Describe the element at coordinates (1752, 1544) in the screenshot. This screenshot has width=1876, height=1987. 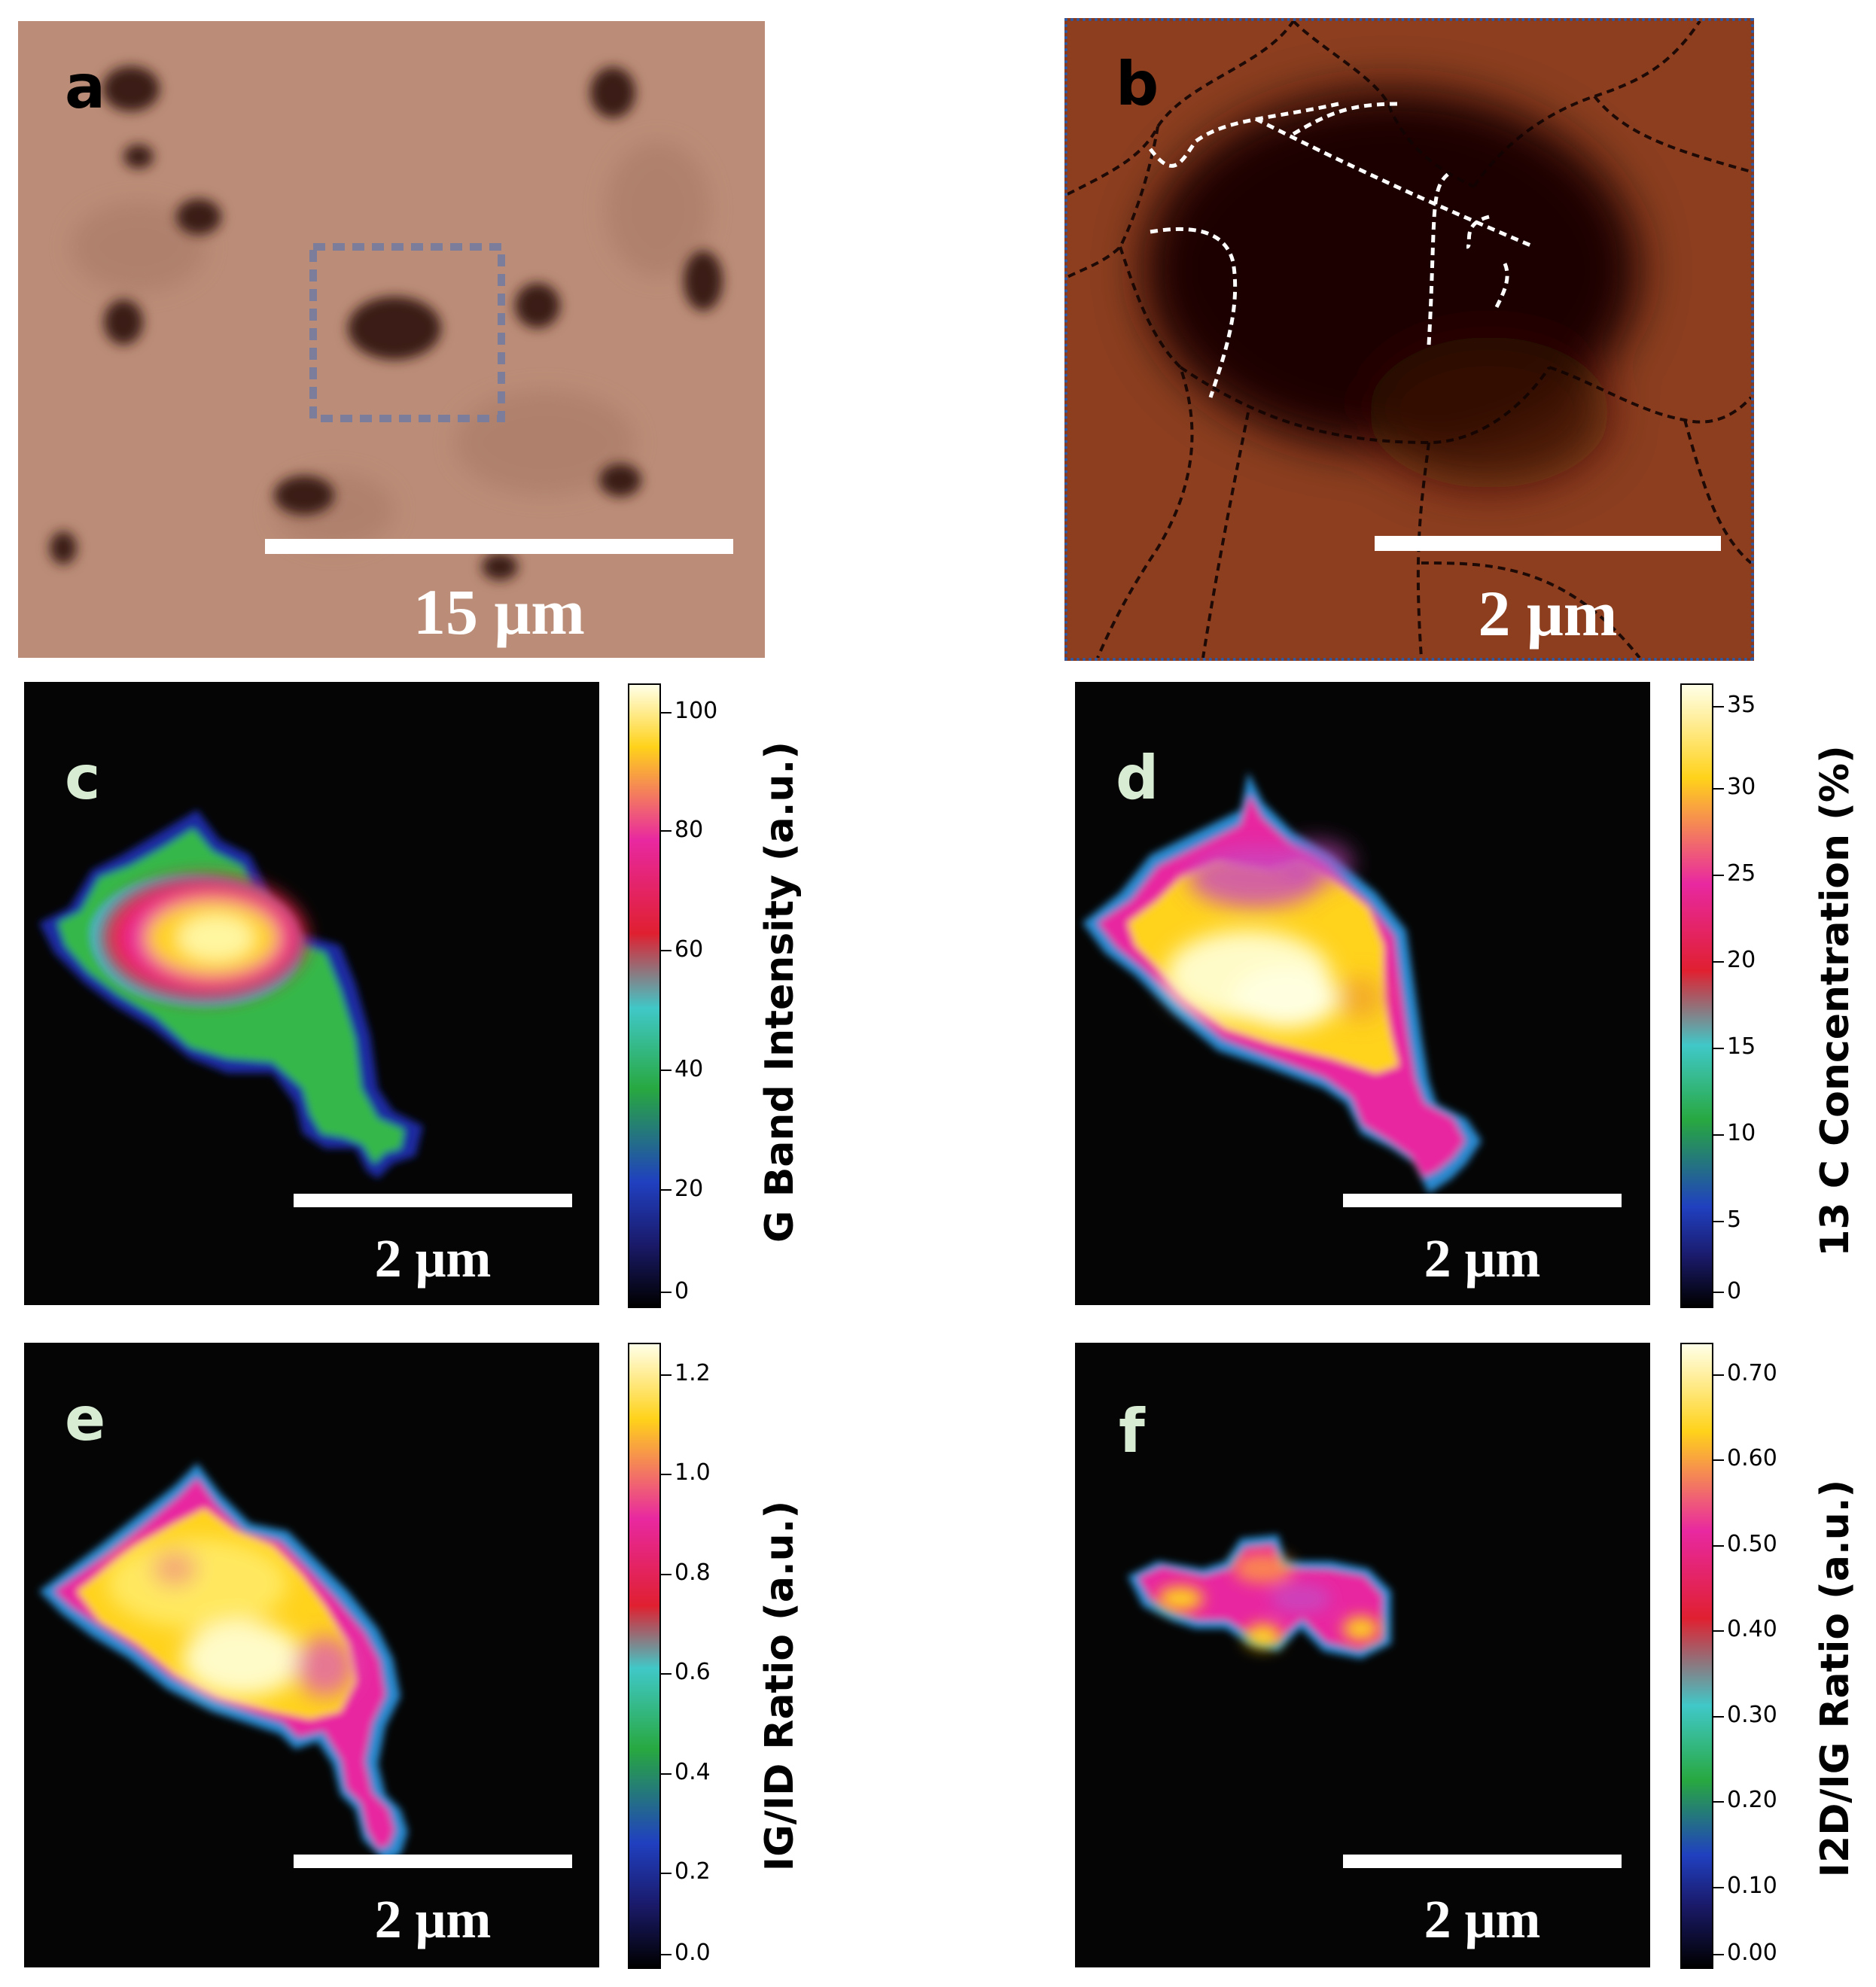
I see `colorbar-f-tick-0.50: 0.50` at that location.